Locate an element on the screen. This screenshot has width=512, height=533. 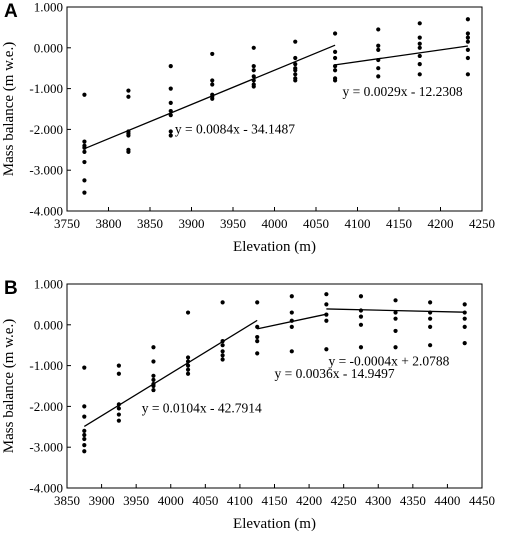
x-tick-label: 3900 is located at coordinates (102, 500).